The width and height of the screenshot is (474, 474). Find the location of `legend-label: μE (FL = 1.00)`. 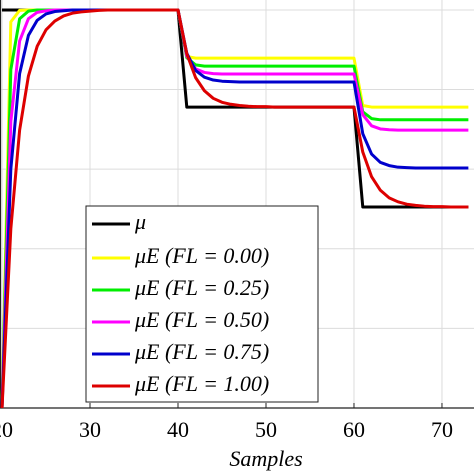

legend-label: μE (FL = 1.00) is located at coordinates (201, 383).